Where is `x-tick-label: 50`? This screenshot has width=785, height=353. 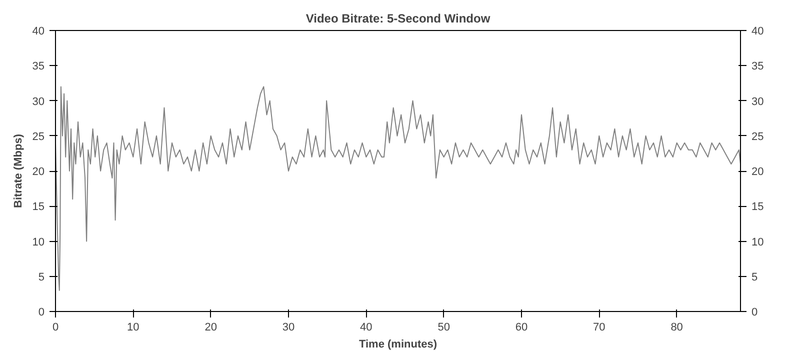 x-tick-label: 50 is located at coordinates (444, 328).